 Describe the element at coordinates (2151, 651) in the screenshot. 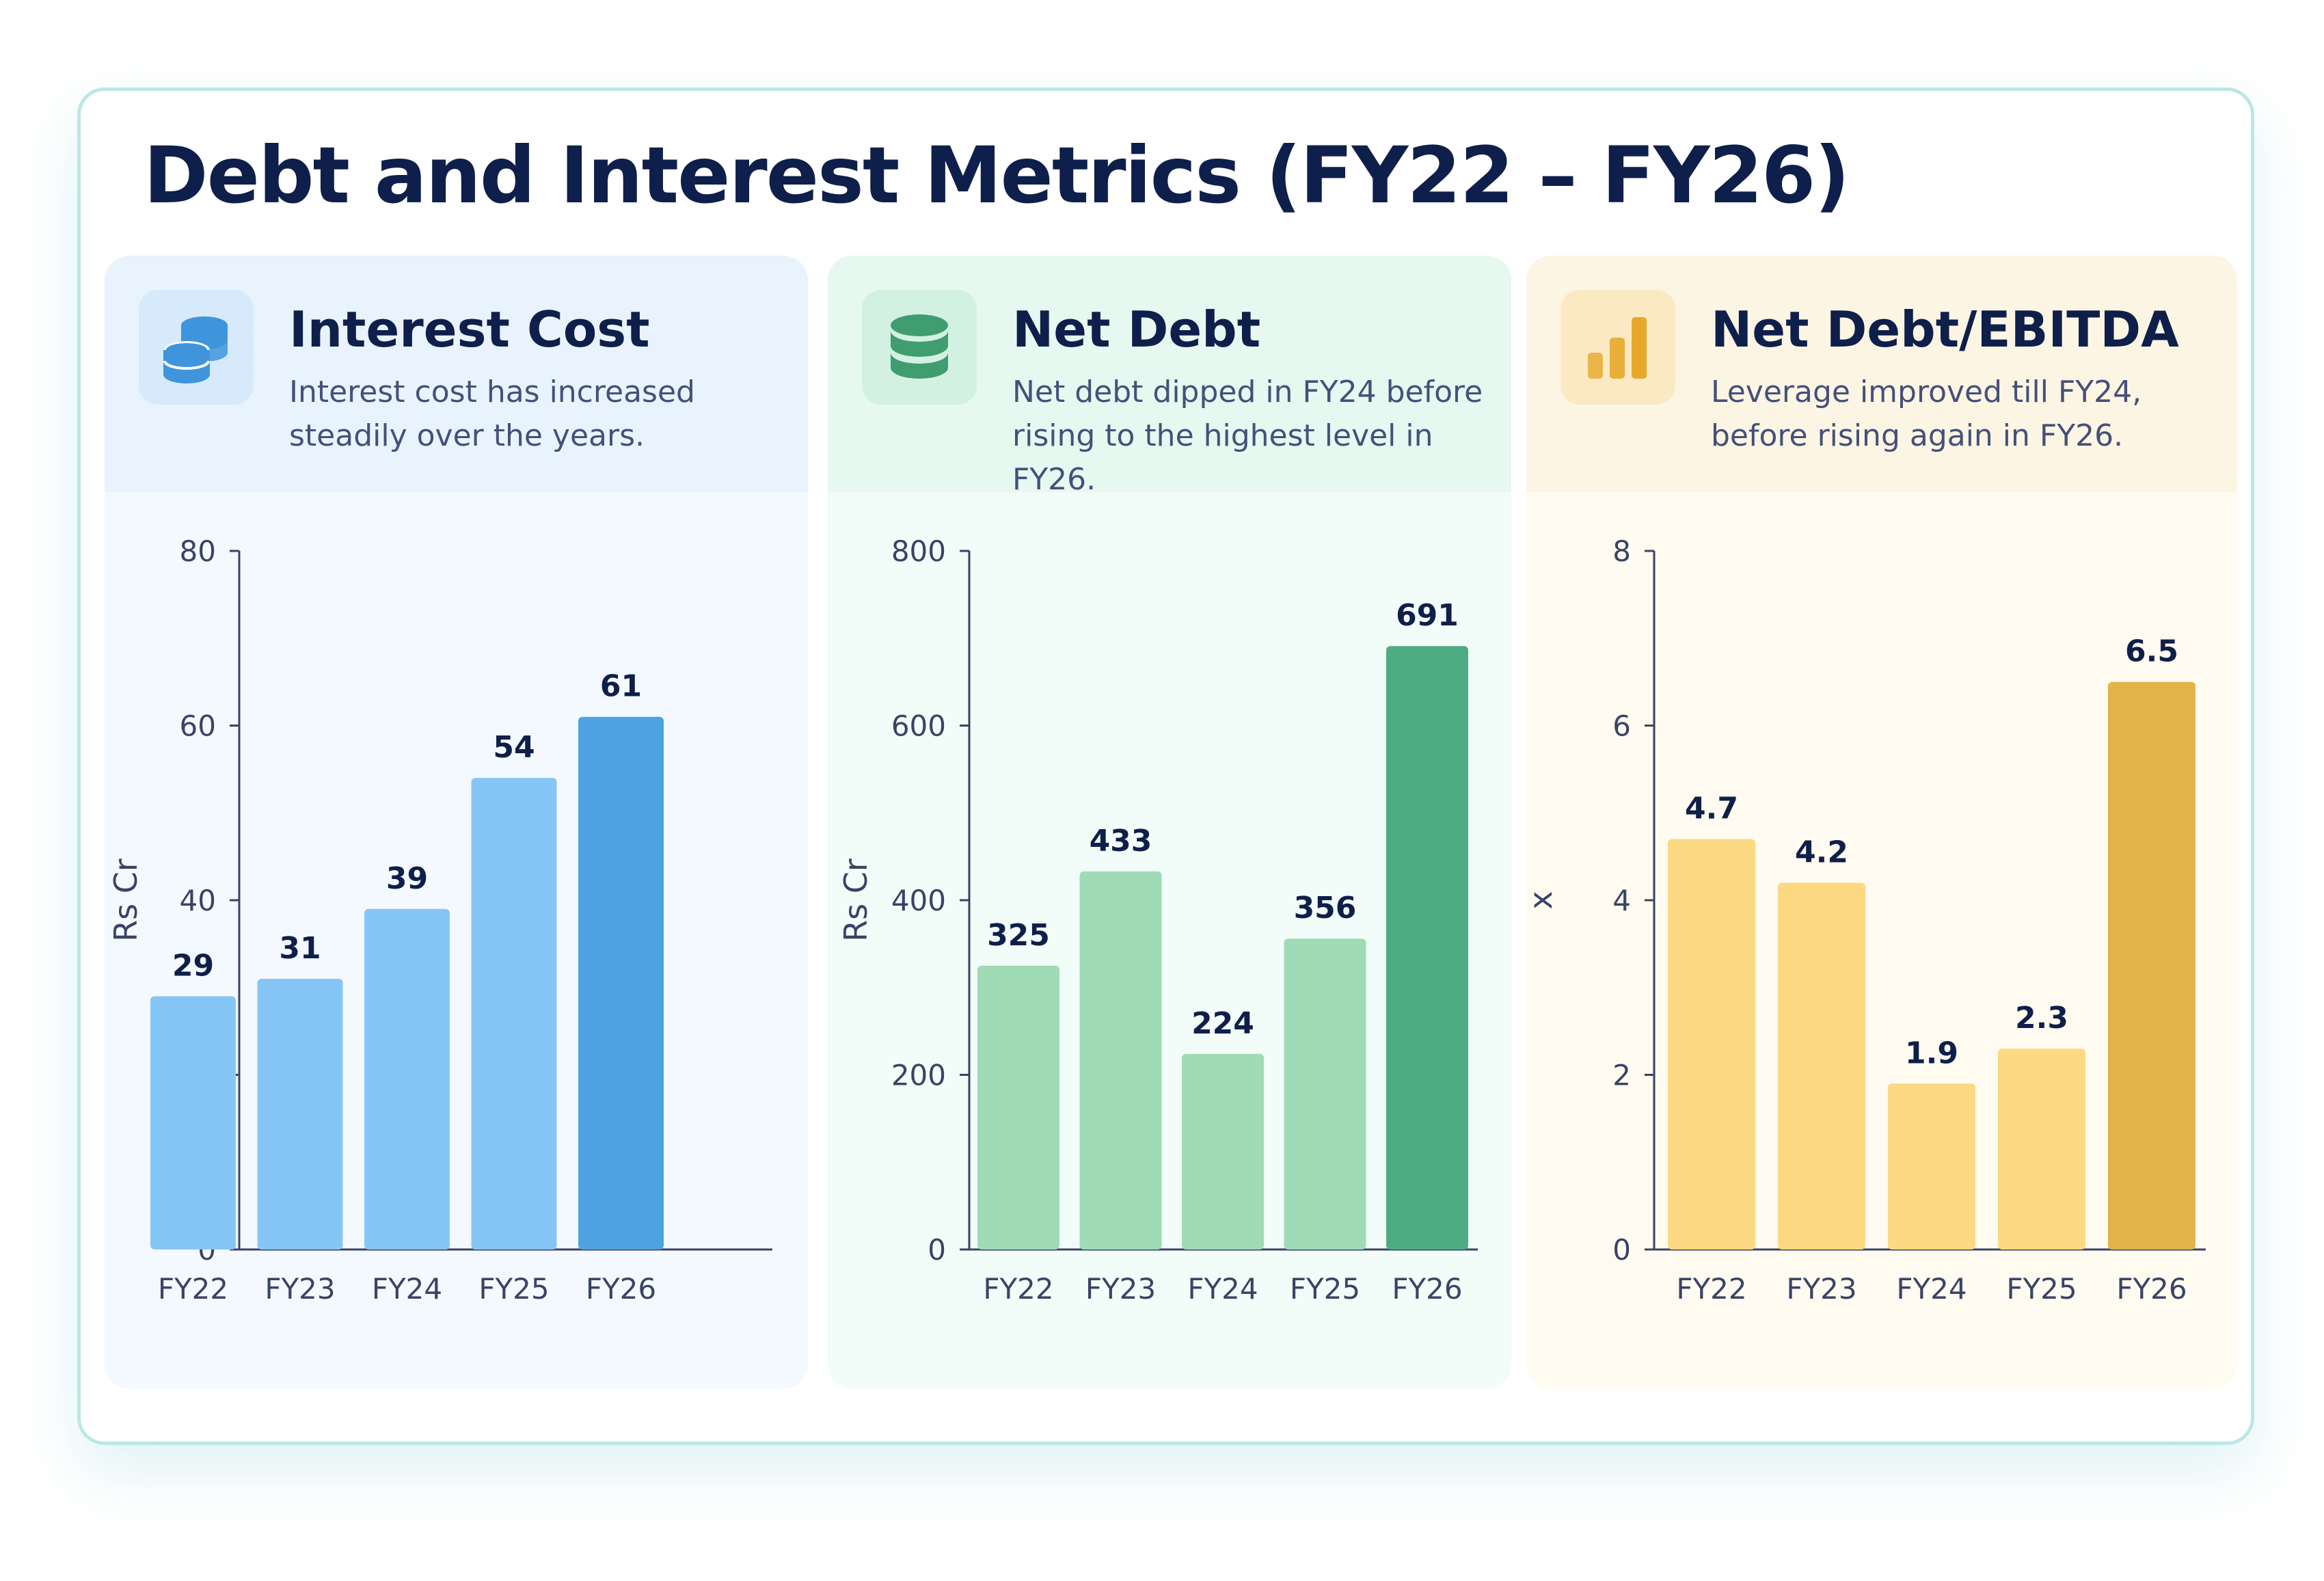

I see `data-label: 6.5` at that location.